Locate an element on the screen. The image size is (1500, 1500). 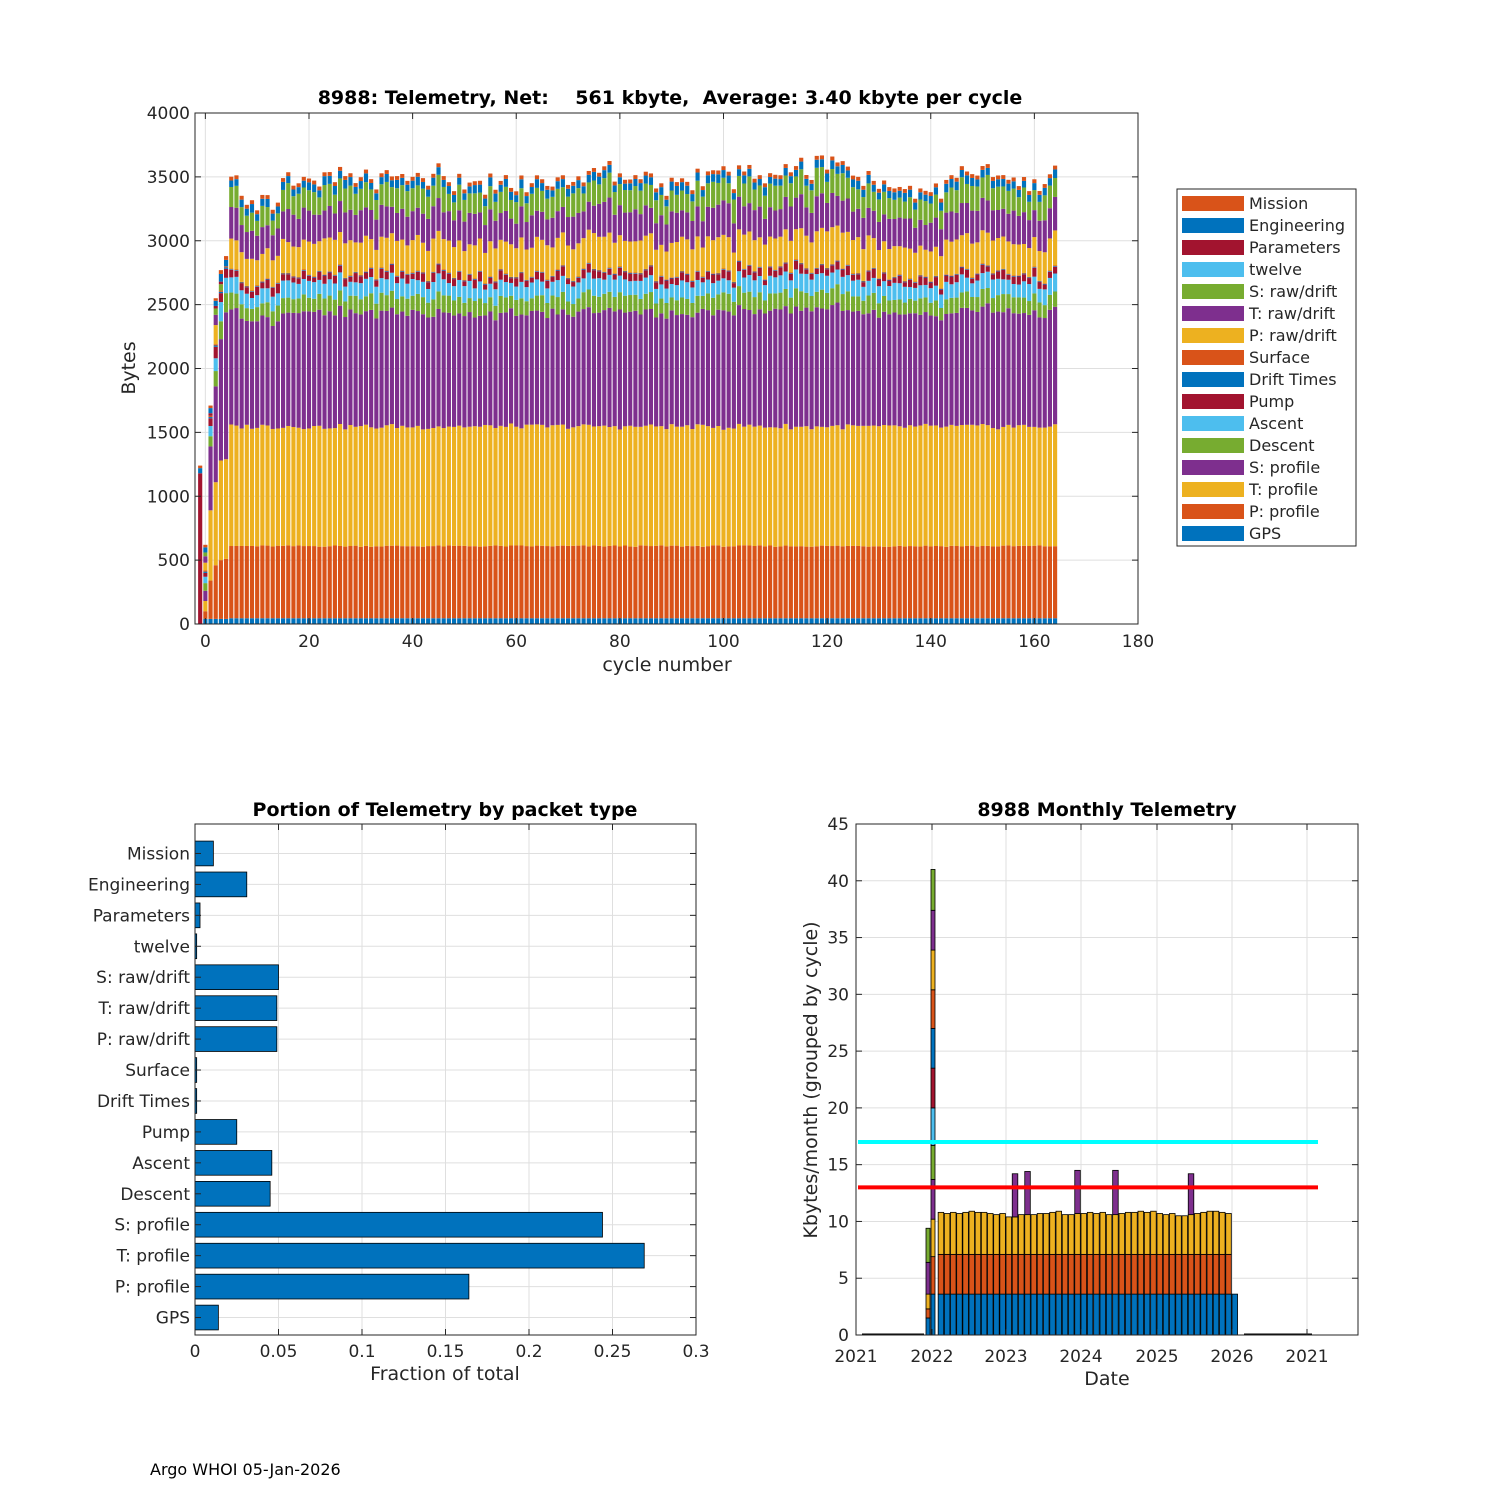
br-x-tick-label: 2022 is located at coordinates (931, 1357).